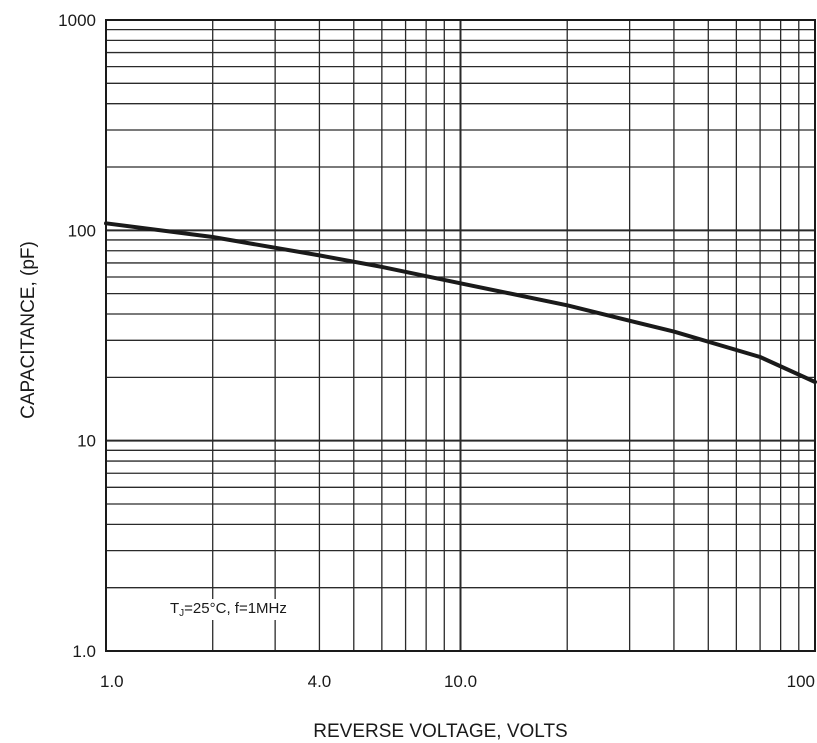 This screenshot has width=817, height=743. I want to click on x-tick-label: 1.0, so click(112, 681).